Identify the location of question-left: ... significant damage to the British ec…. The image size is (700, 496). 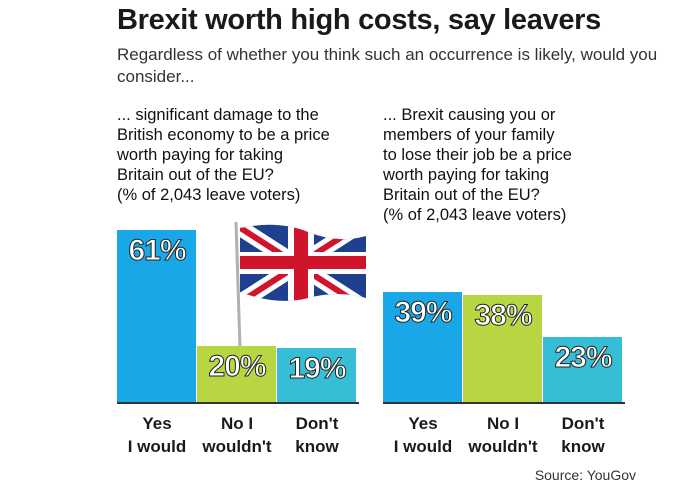
(223, 155).